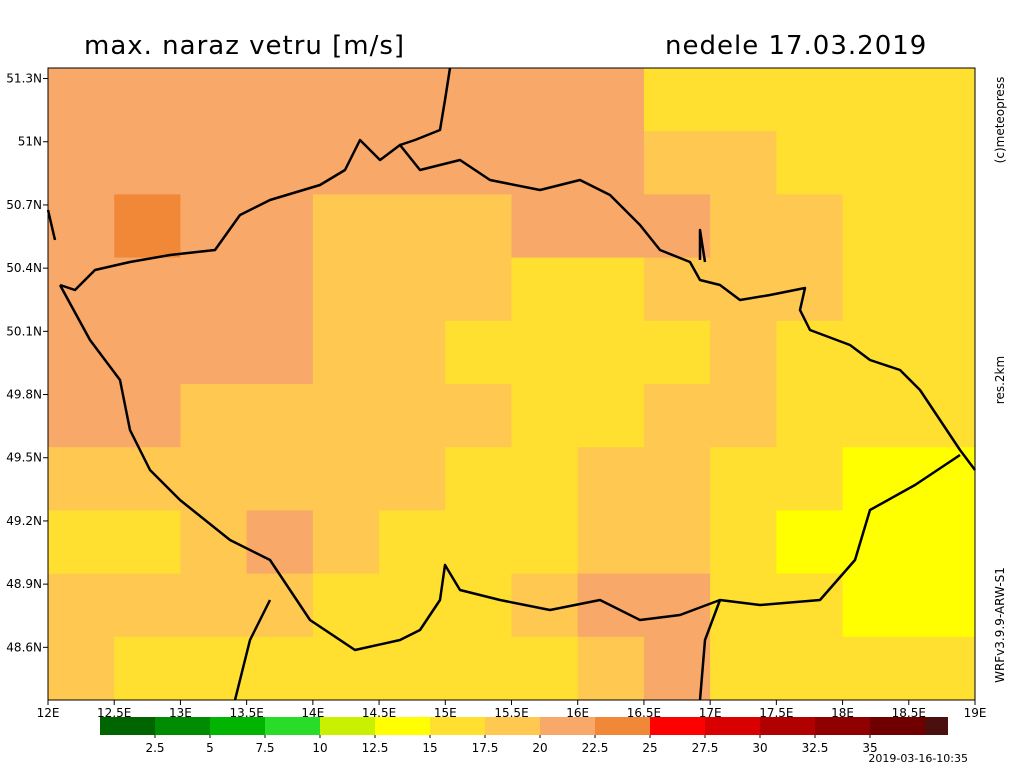 The width and height of the screenshot is (1024, 772). What do you see at coordinates (375, 748) in the screenshot?
I see `colorbar-label: 12.5` at bounding box center [375, 748].